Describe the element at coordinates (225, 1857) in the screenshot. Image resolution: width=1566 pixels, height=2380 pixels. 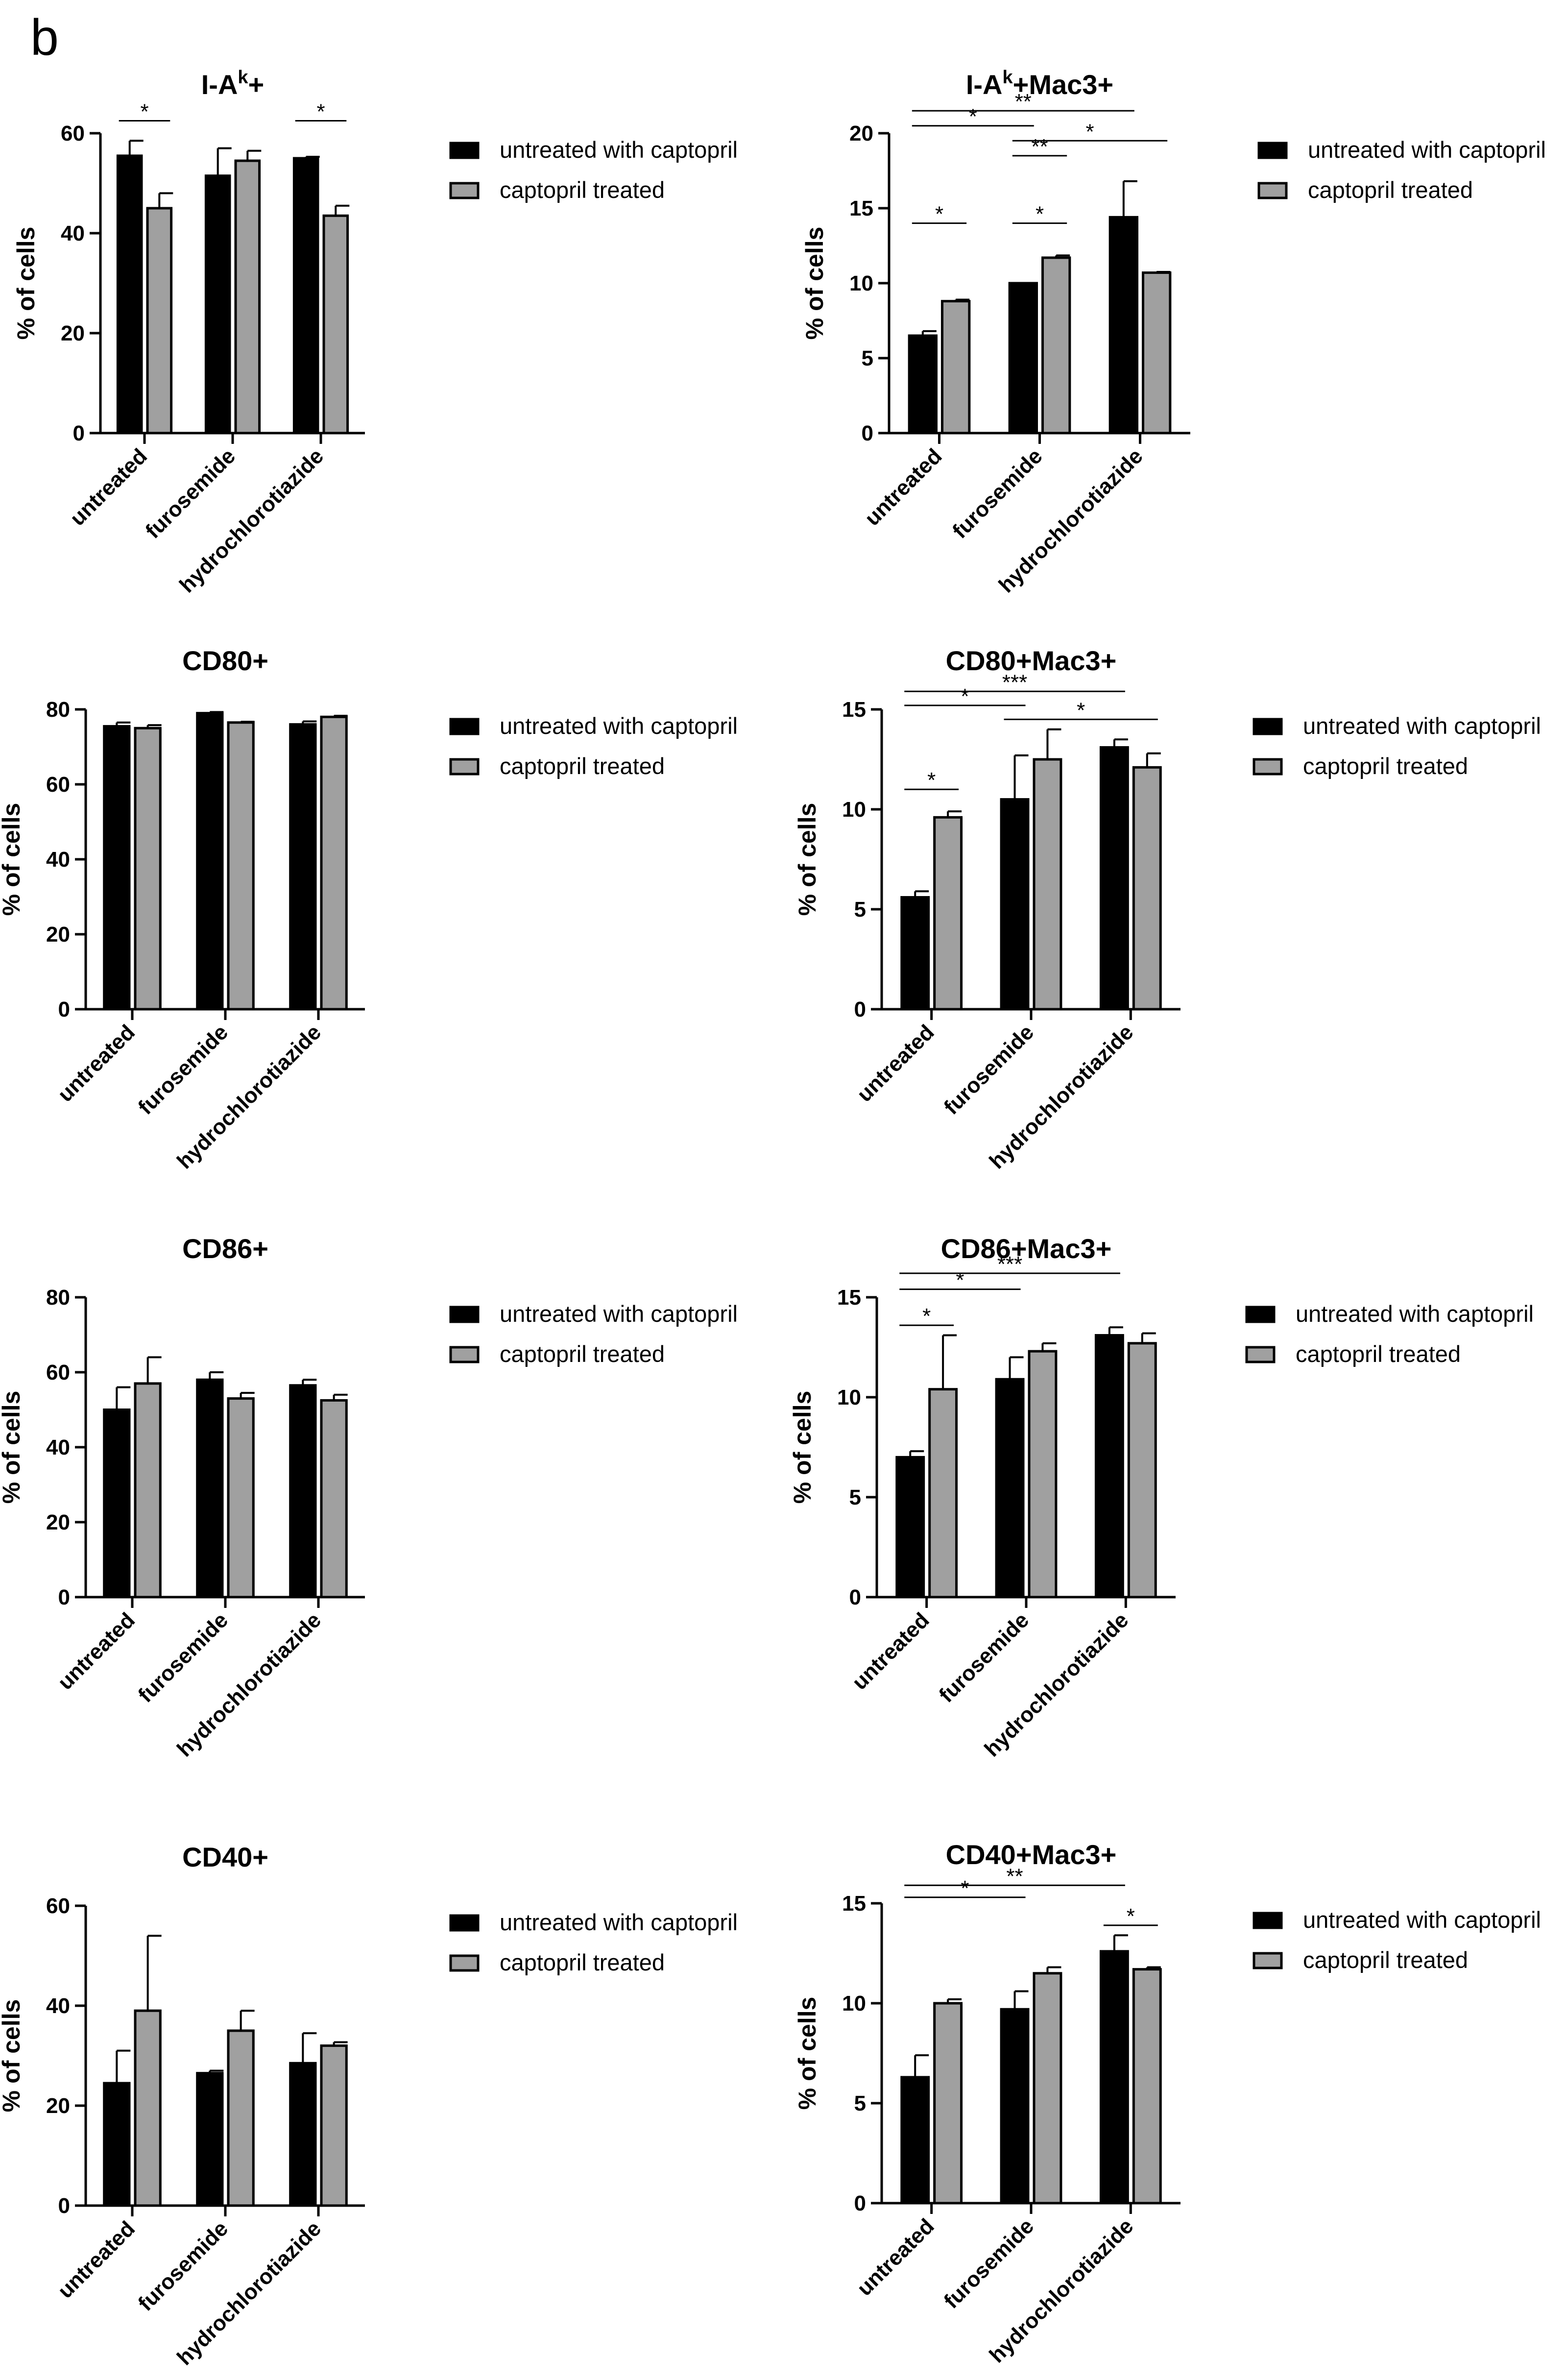
I see `chart-title-main: CD40+` at that location.